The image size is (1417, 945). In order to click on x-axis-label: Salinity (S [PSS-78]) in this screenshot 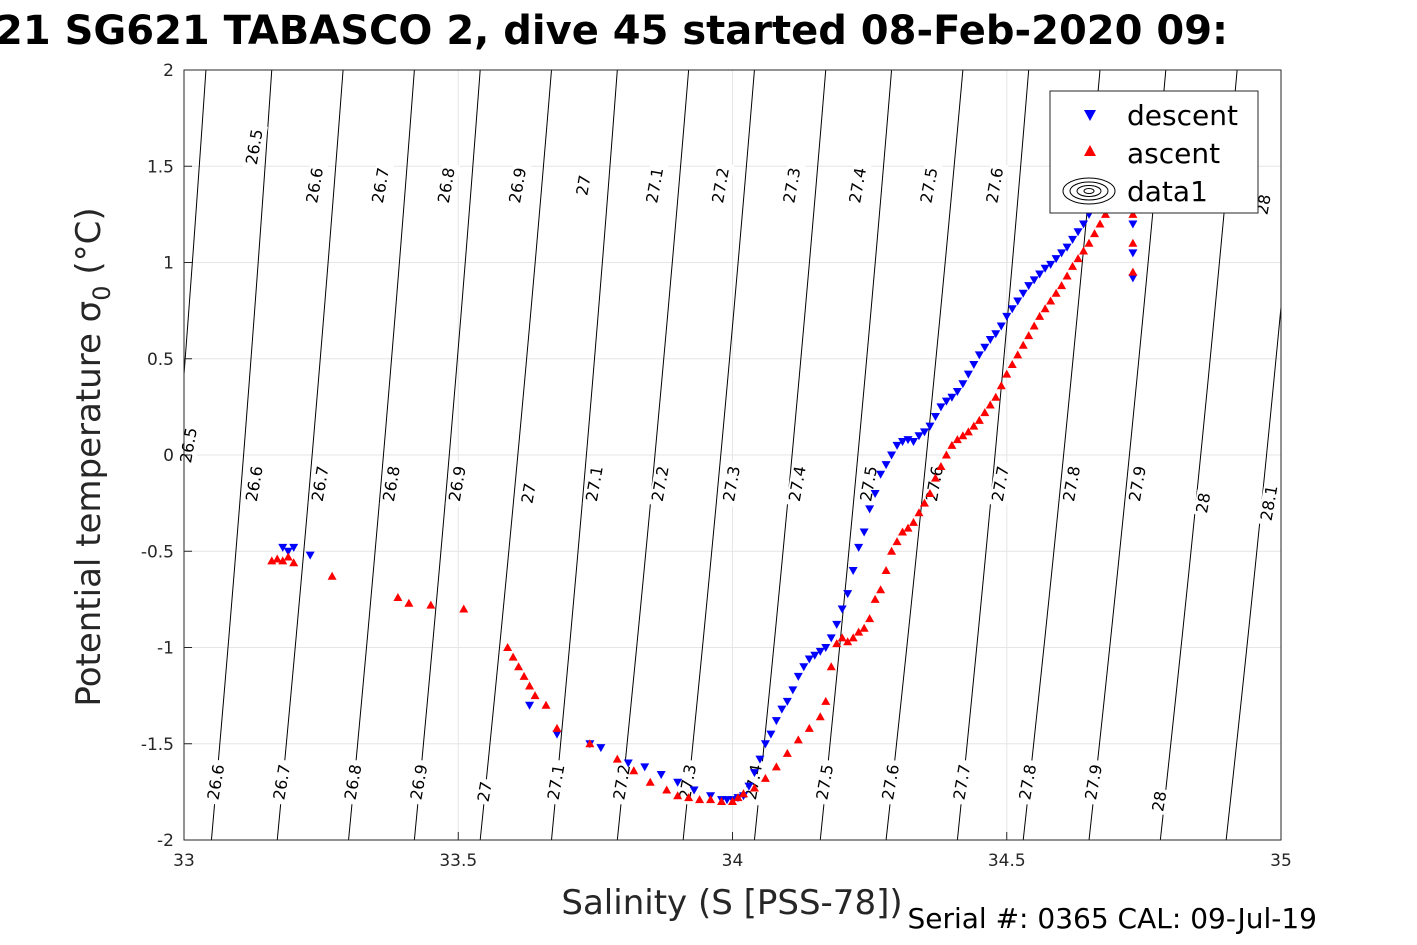, I will do `click(731, 903)`.